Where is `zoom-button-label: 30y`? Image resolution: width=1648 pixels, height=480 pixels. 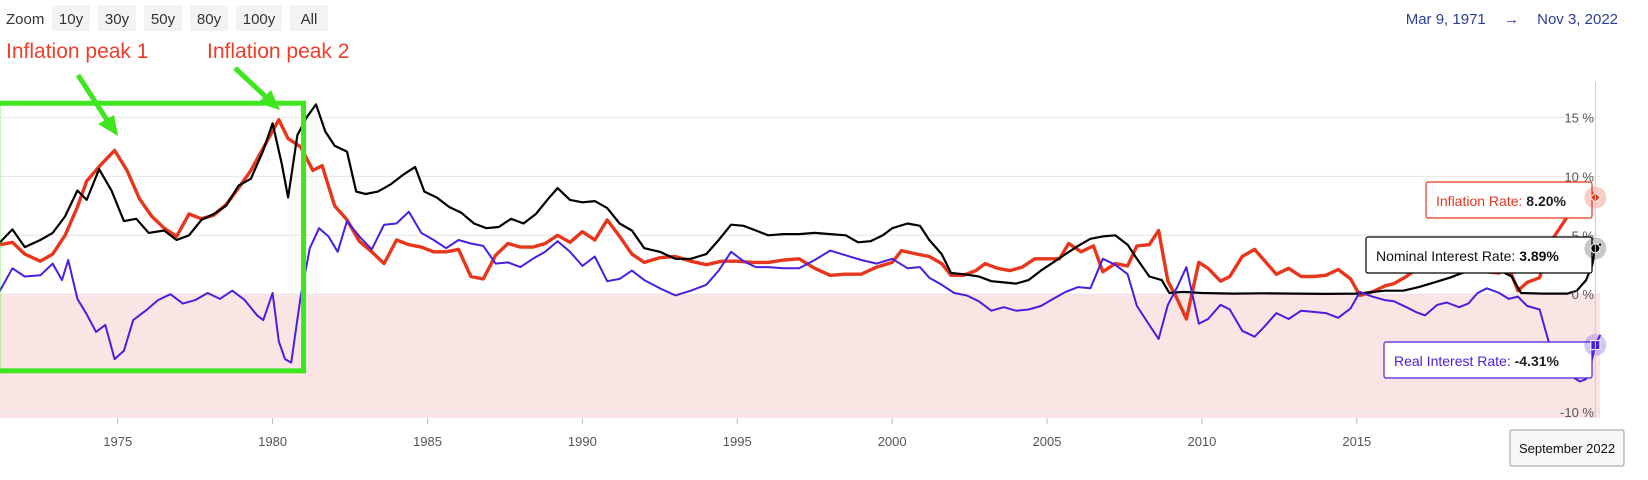 zoom-button-label: 30y is located at coordinates (117, 19).